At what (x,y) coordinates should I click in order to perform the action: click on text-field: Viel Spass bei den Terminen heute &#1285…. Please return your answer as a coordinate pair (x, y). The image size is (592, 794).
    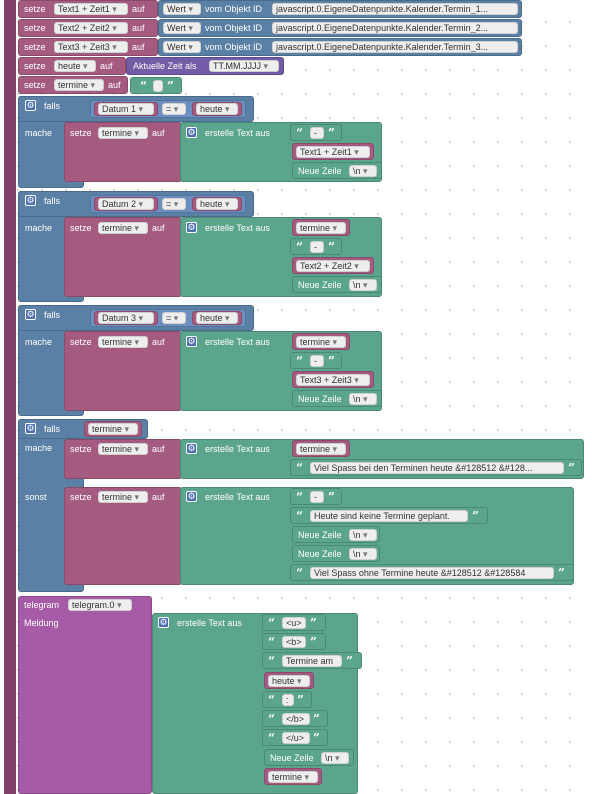
    Looking at the image, I should click on (437, 468).